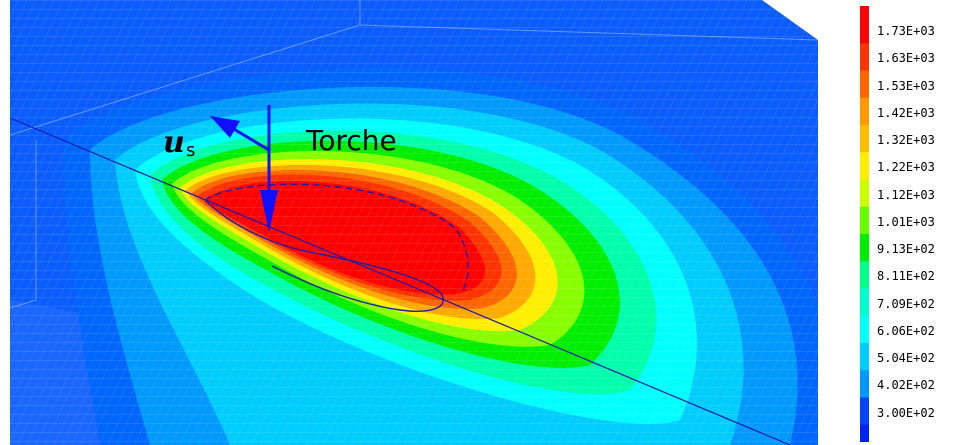  I want to click on velocity-arrowhead-icon, so click(225, 127).